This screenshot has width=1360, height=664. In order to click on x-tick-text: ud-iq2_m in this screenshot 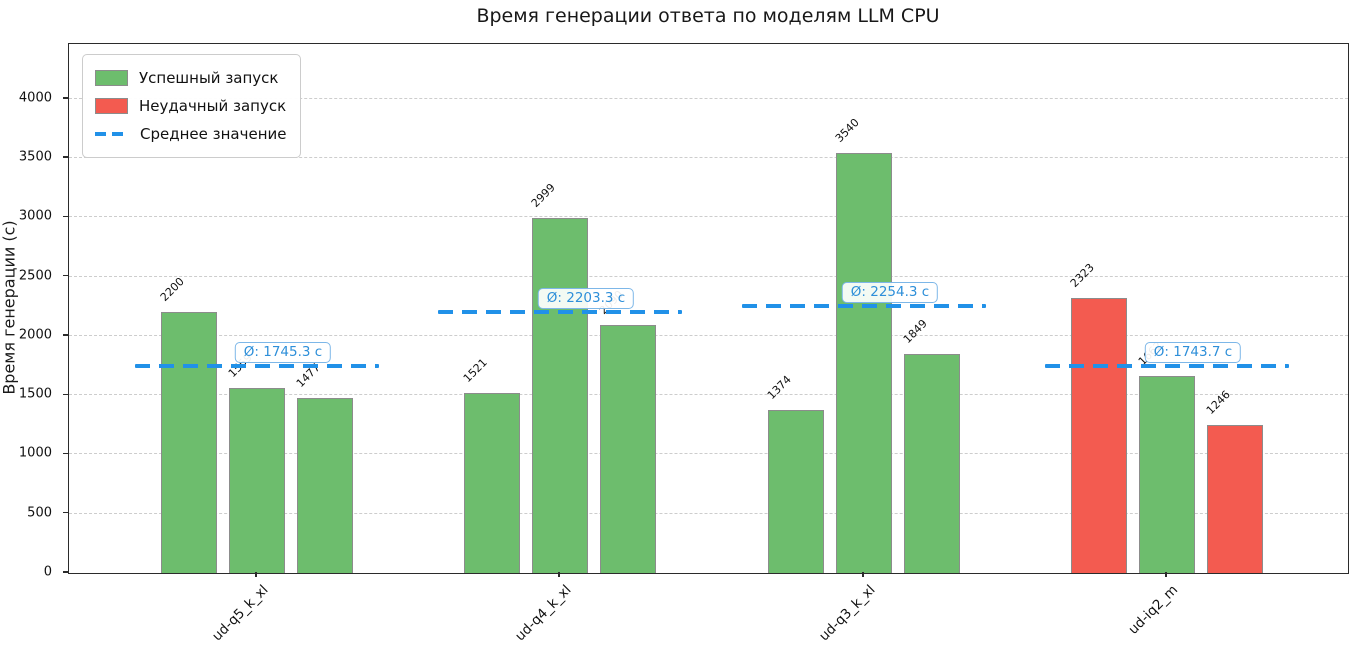, I will do `click(1153, 610)`.